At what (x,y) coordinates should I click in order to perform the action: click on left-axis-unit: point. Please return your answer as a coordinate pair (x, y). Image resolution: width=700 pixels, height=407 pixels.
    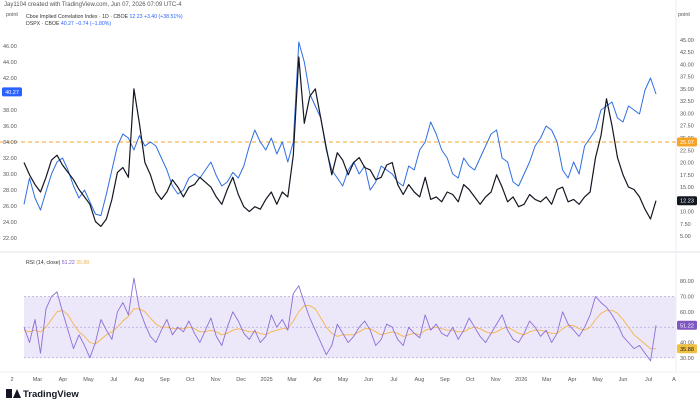
    Looking at the image, I should click on (12, 15).